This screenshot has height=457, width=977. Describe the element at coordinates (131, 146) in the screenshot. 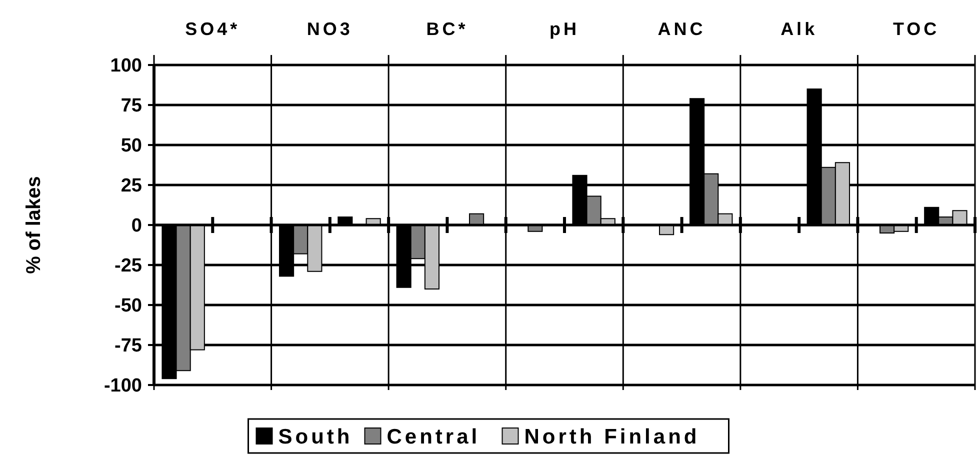

I see `y-tick-label: 50` at that location.